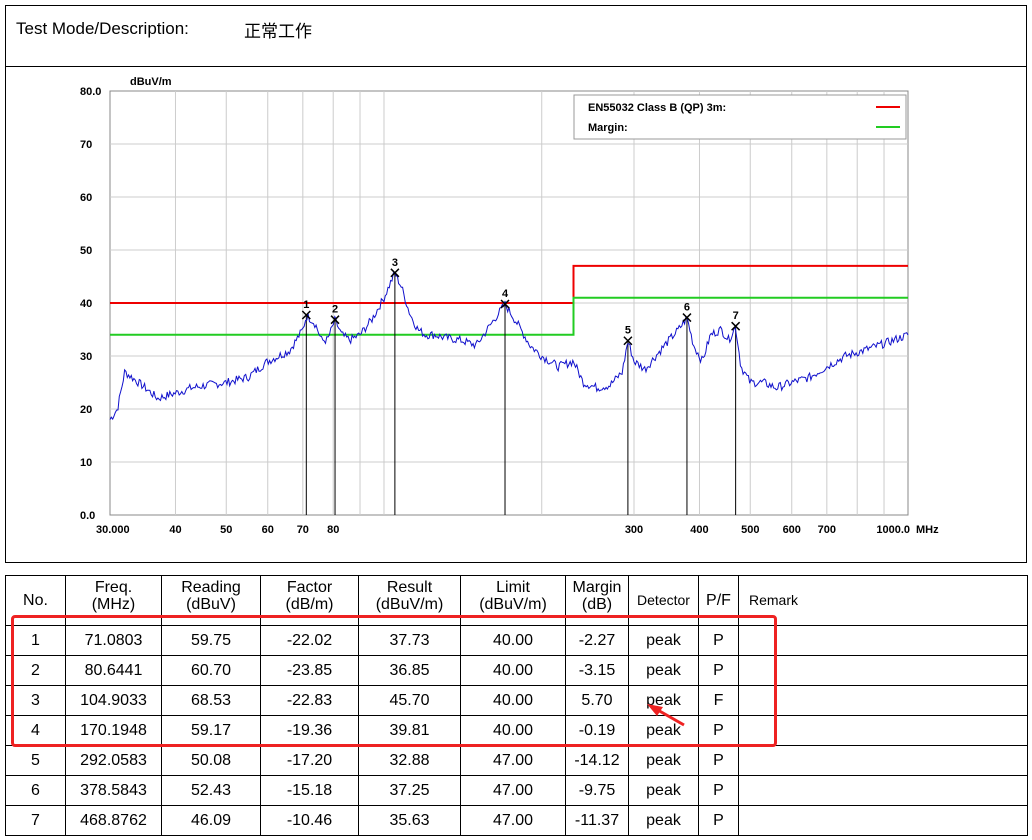 This screenshot has width=1032, height=840. What do you see at coordinates (35, 640) in the screenshot?
I see `table-cell: 1` at bounding box center [35, 640].